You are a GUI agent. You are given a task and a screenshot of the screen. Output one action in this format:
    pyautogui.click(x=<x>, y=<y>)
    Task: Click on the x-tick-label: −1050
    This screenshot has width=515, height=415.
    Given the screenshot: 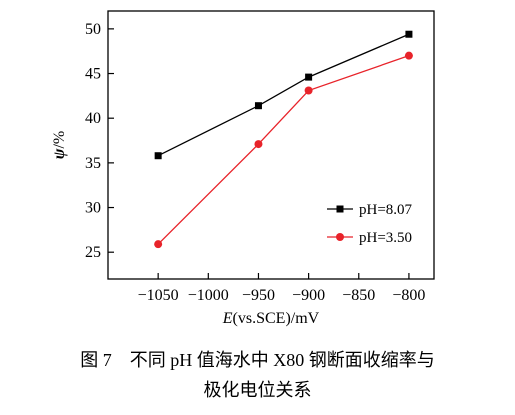 What is the action you would take?
    pyautogui.click(x=158, y=295)
    